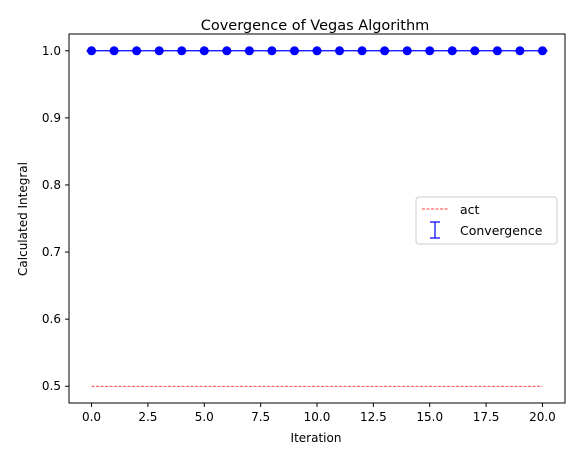  I want to click on x-tick-label-8: 20.0, so click(542, 417).